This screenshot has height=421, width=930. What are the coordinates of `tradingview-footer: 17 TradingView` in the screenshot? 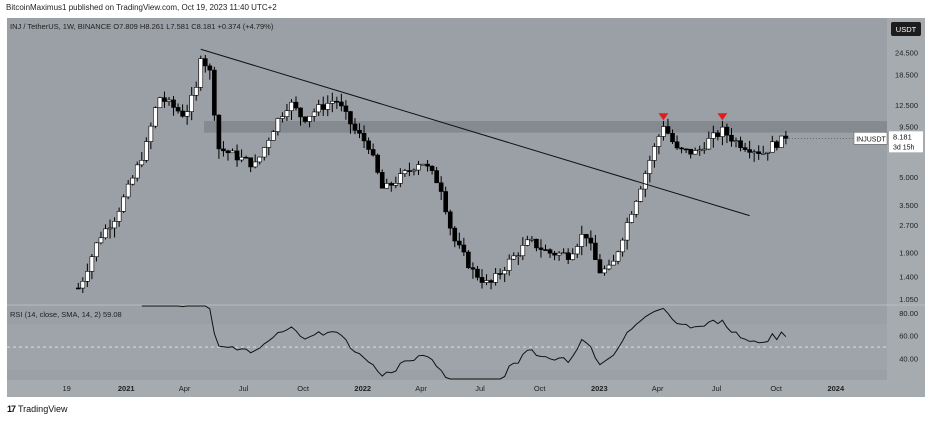 It's located at (37, 409).